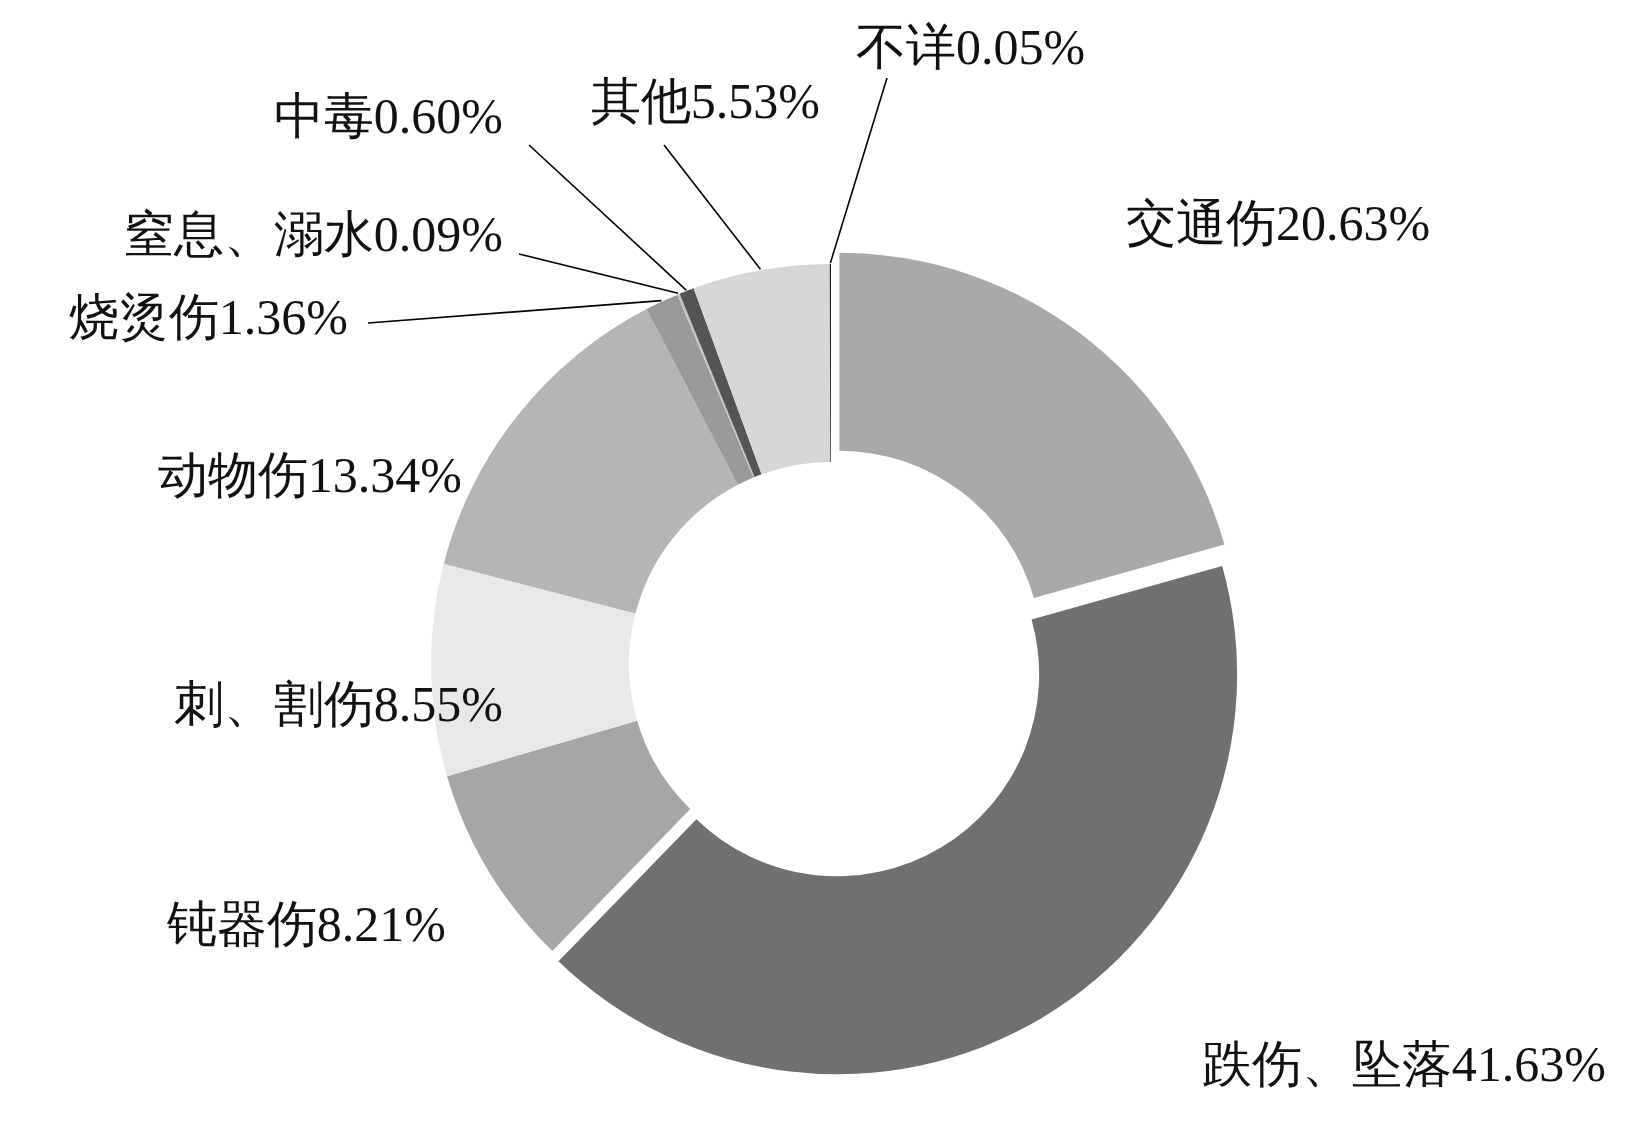 Image resolution: width=1628 pixels, height=1122 pixels. I want to click on slice-label: 不详0.05%, so click(971, 47).